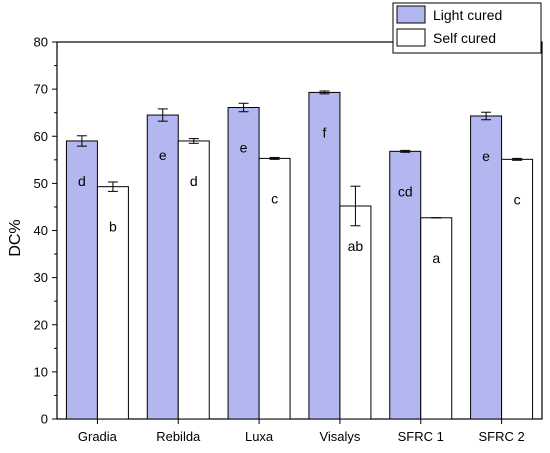 The height and width of the screenshot is (453, 550). Describe the element at coordinates (356, 246) in the screenshot. I see `significance-letter: ab` at that location.